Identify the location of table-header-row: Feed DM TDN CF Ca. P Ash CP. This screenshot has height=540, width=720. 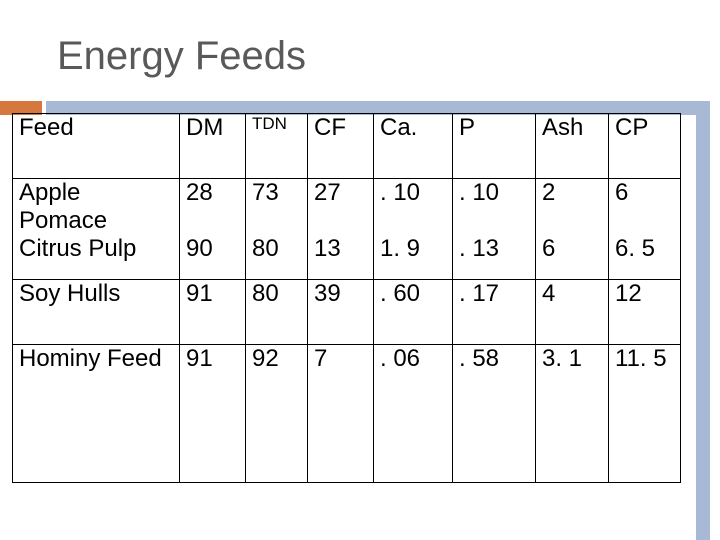
(346, 146).